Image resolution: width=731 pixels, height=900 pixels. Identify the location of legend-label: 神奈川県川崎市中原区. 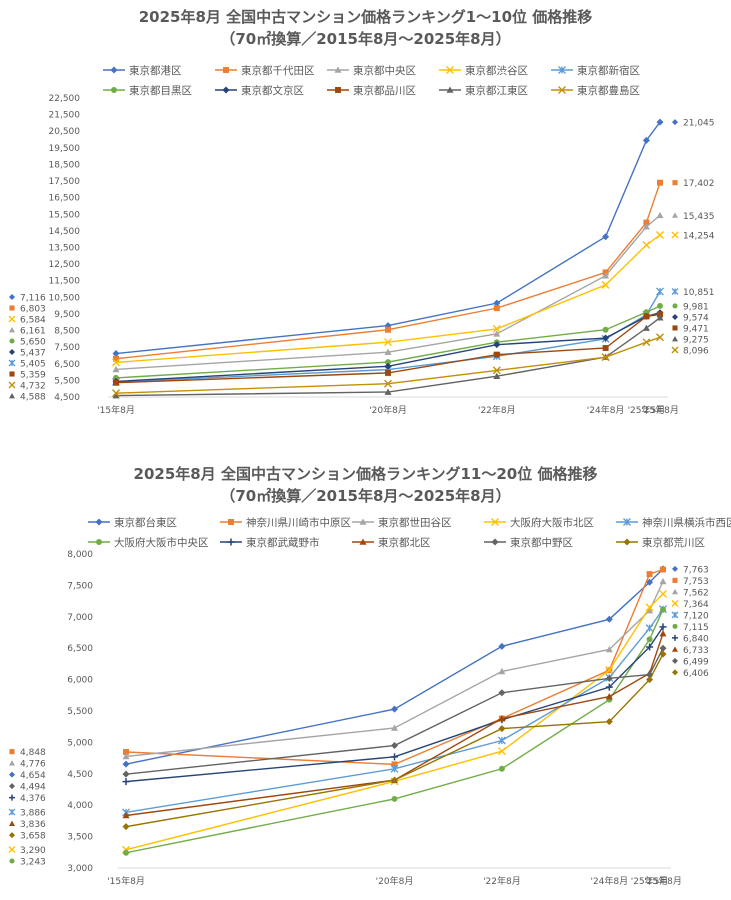
(298, 522).